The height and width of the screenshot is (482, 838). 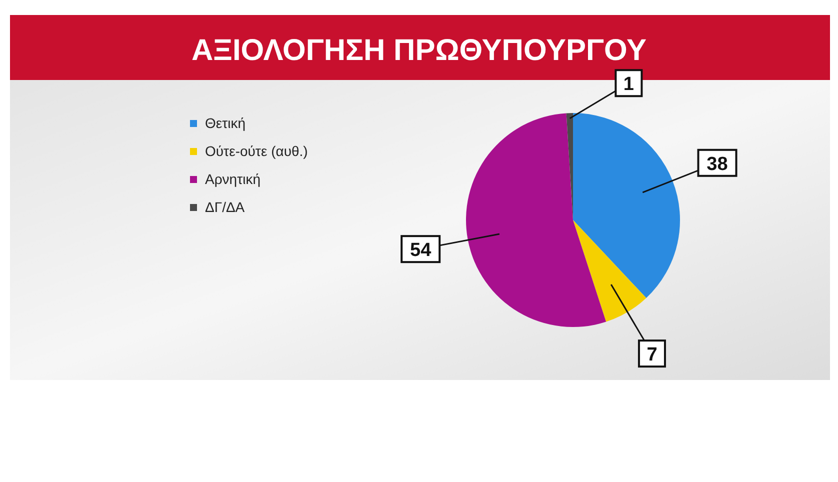 What do you see at coordinates (421, 251) in the screenshot?
I see `data-label: 54` at bounding box center [421, 251].